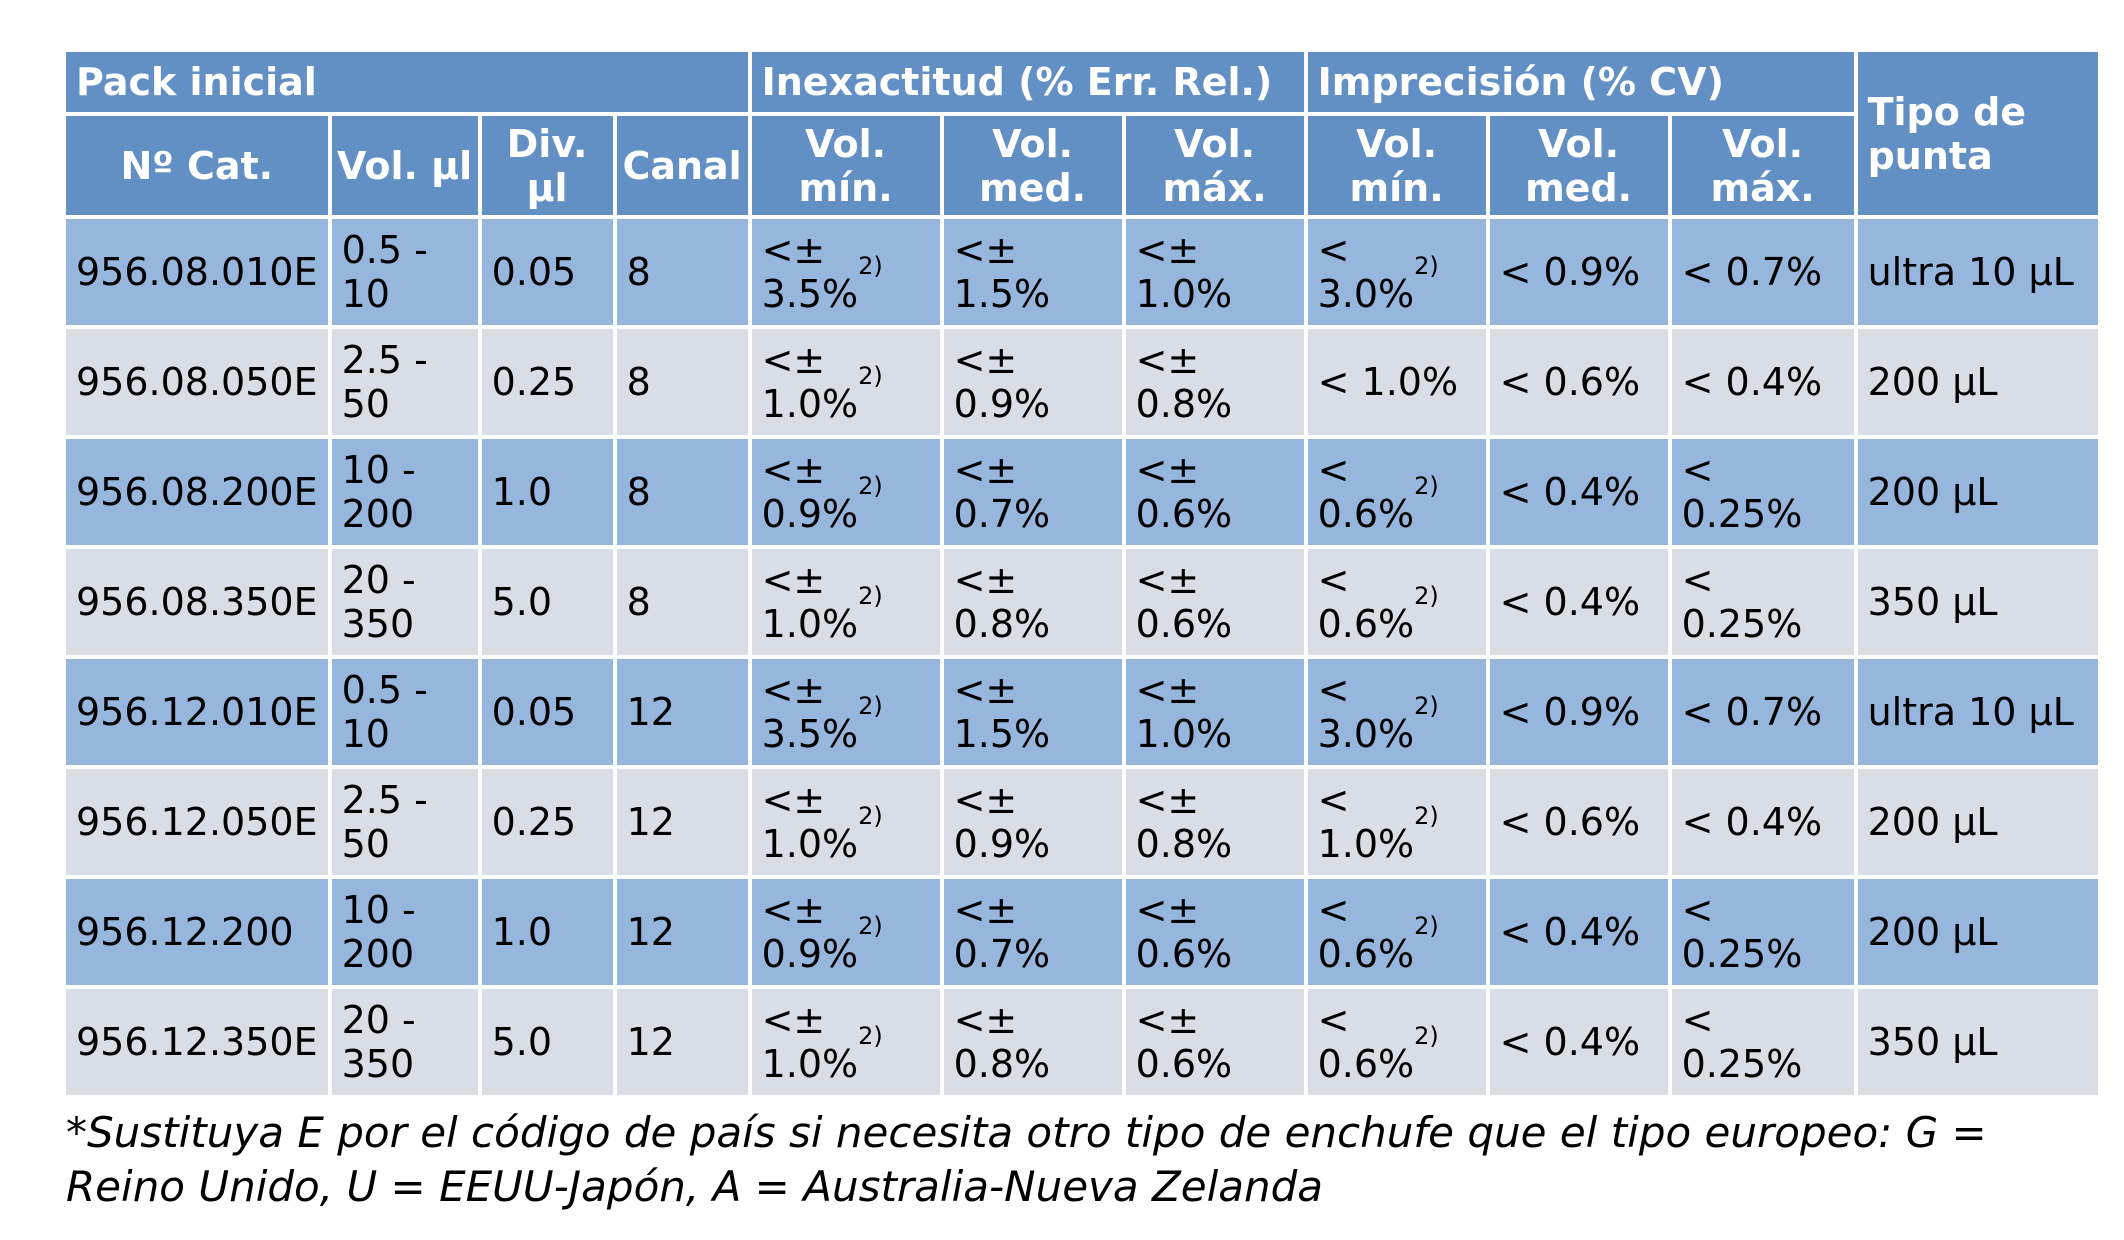 The height and width of the screenshot is (1240, 2124). Describe the element at coordinates (197, 602) in the screenshot. I see `cell-cat: 956.08.350E` at that location.